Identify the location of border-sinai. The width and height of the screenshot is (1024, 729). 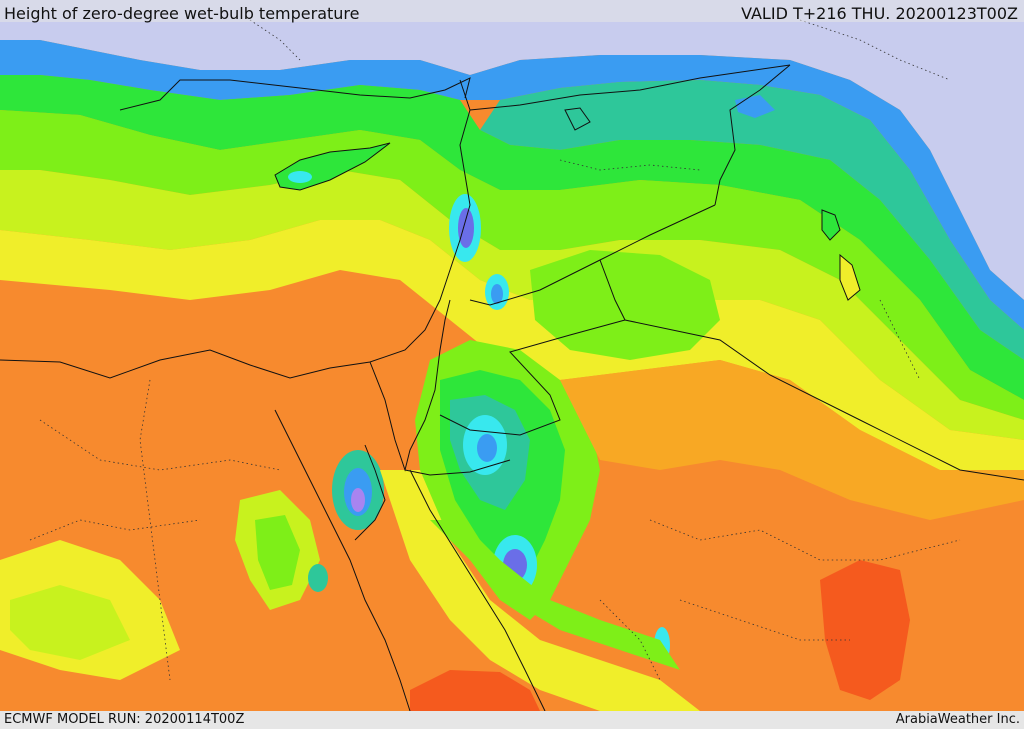
(410, 385).